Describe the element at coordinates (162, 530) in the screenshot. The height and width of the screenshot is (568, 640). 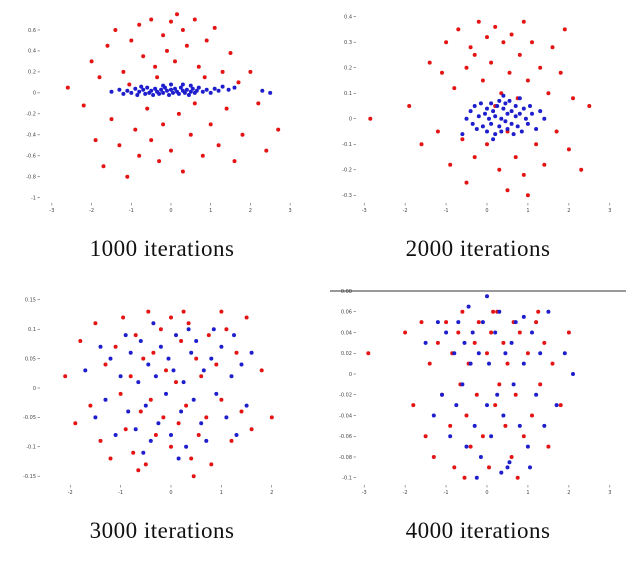
I see `caption-3000-iterations: 3000 iterations` at that location.